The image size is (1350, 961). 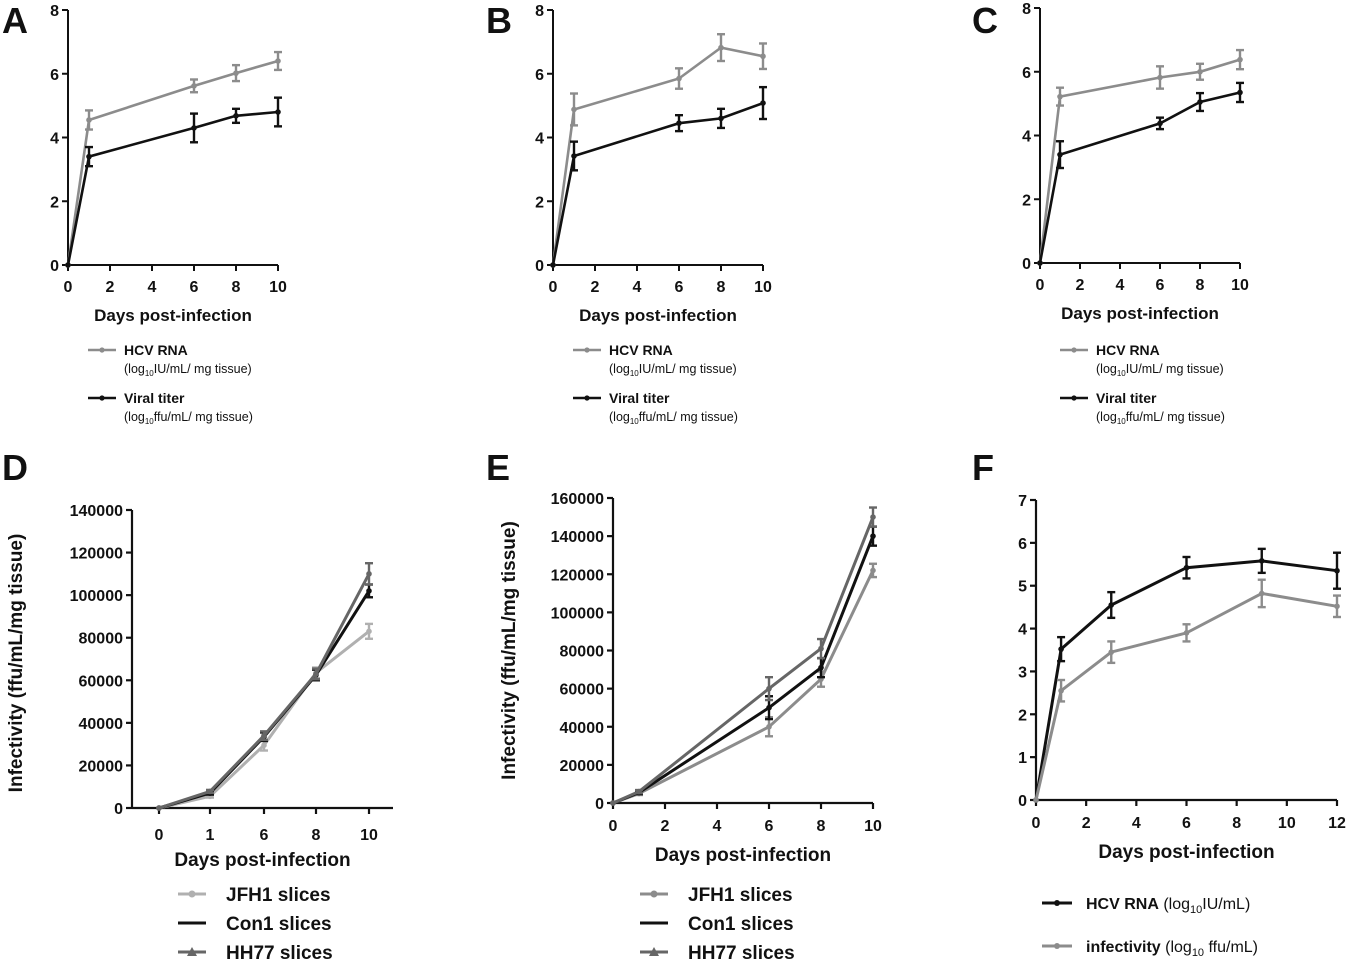 What do you see at coordinates (101, 639) in the screenshot?
I see `y-tick-label: 80000` at bounding box center [101, 639].